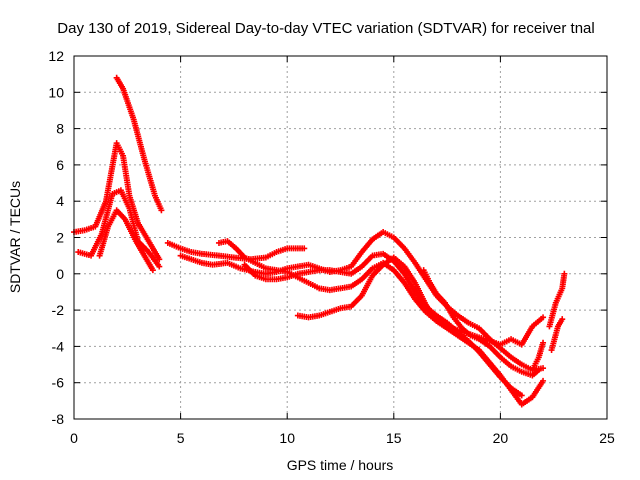  Describe the element at coordinates (501, 438) in the screenshot. I see `x-tick-label: 20` at that location.